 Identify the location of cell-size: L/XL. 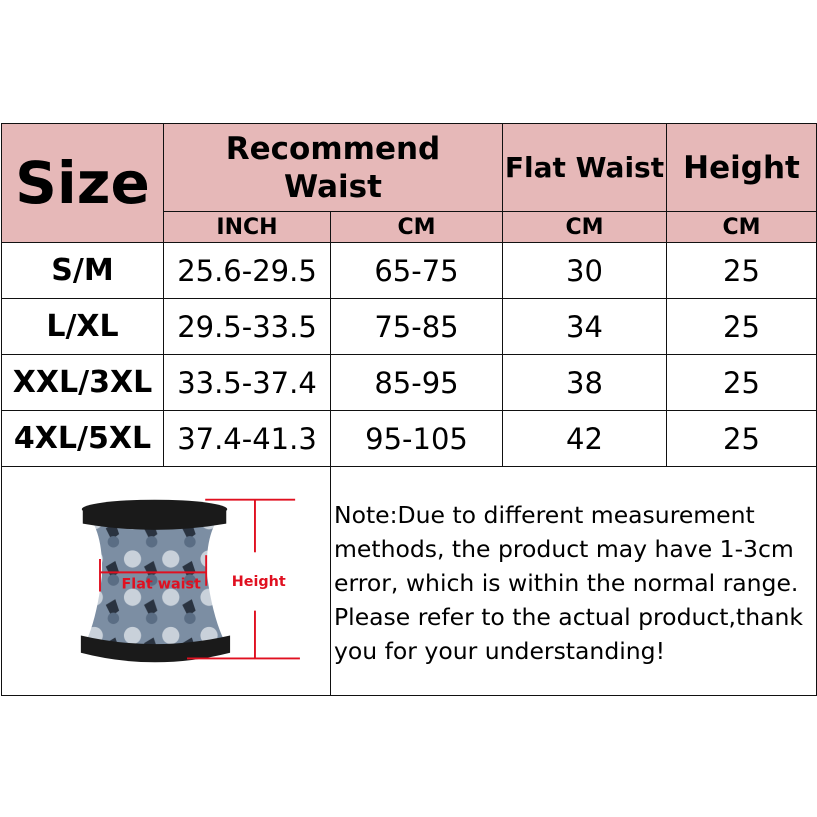
(82, 326).